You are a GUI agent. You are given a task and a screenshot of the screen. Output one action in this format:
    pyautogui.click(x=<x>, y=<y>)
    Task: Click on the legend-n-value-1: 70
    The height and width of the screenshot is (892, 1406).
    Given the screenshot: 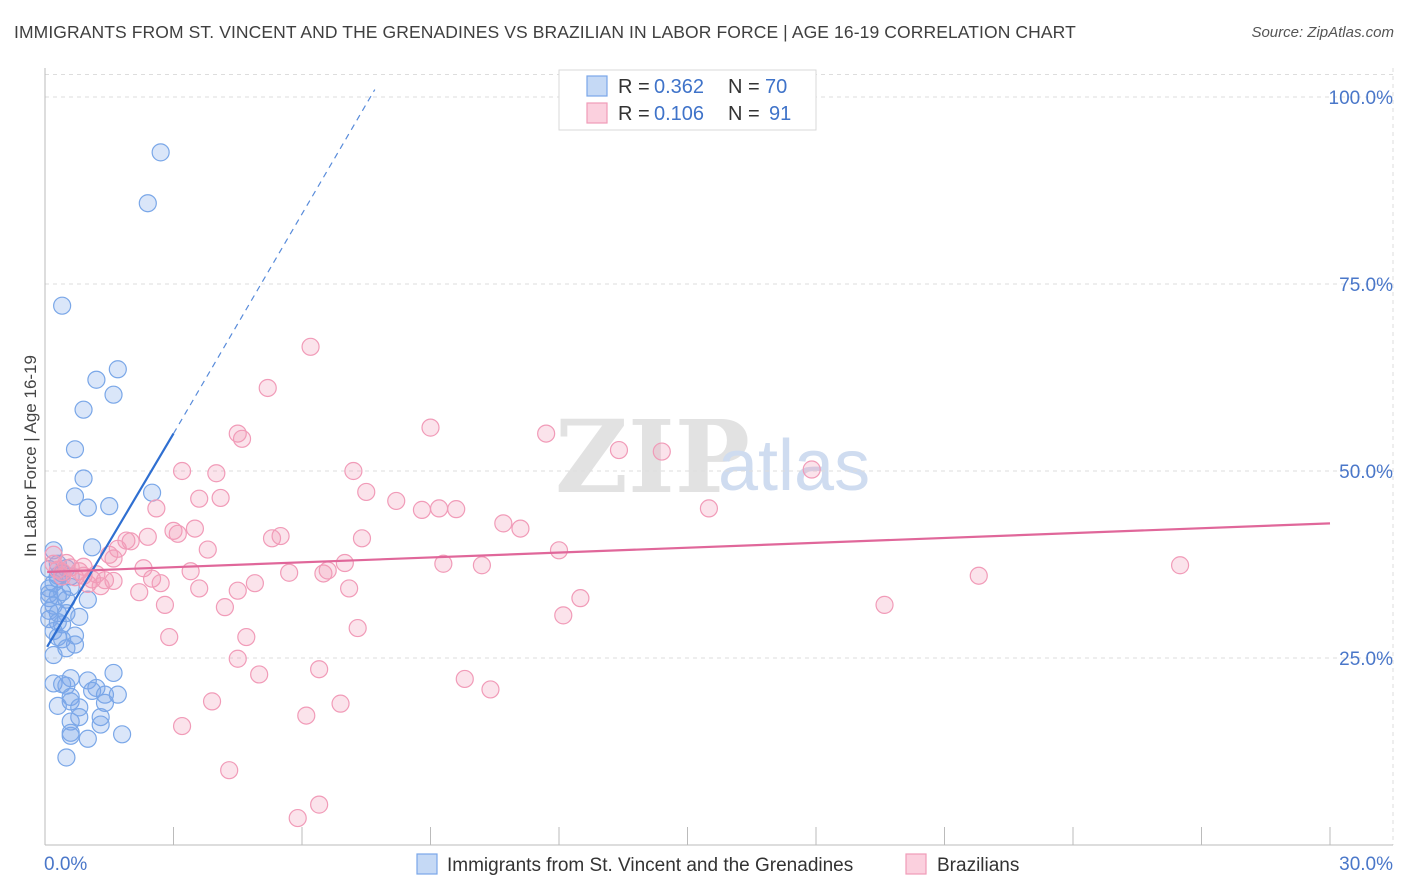 What is the action you would take?
    pyautogui.click(x=776, y=87)
    